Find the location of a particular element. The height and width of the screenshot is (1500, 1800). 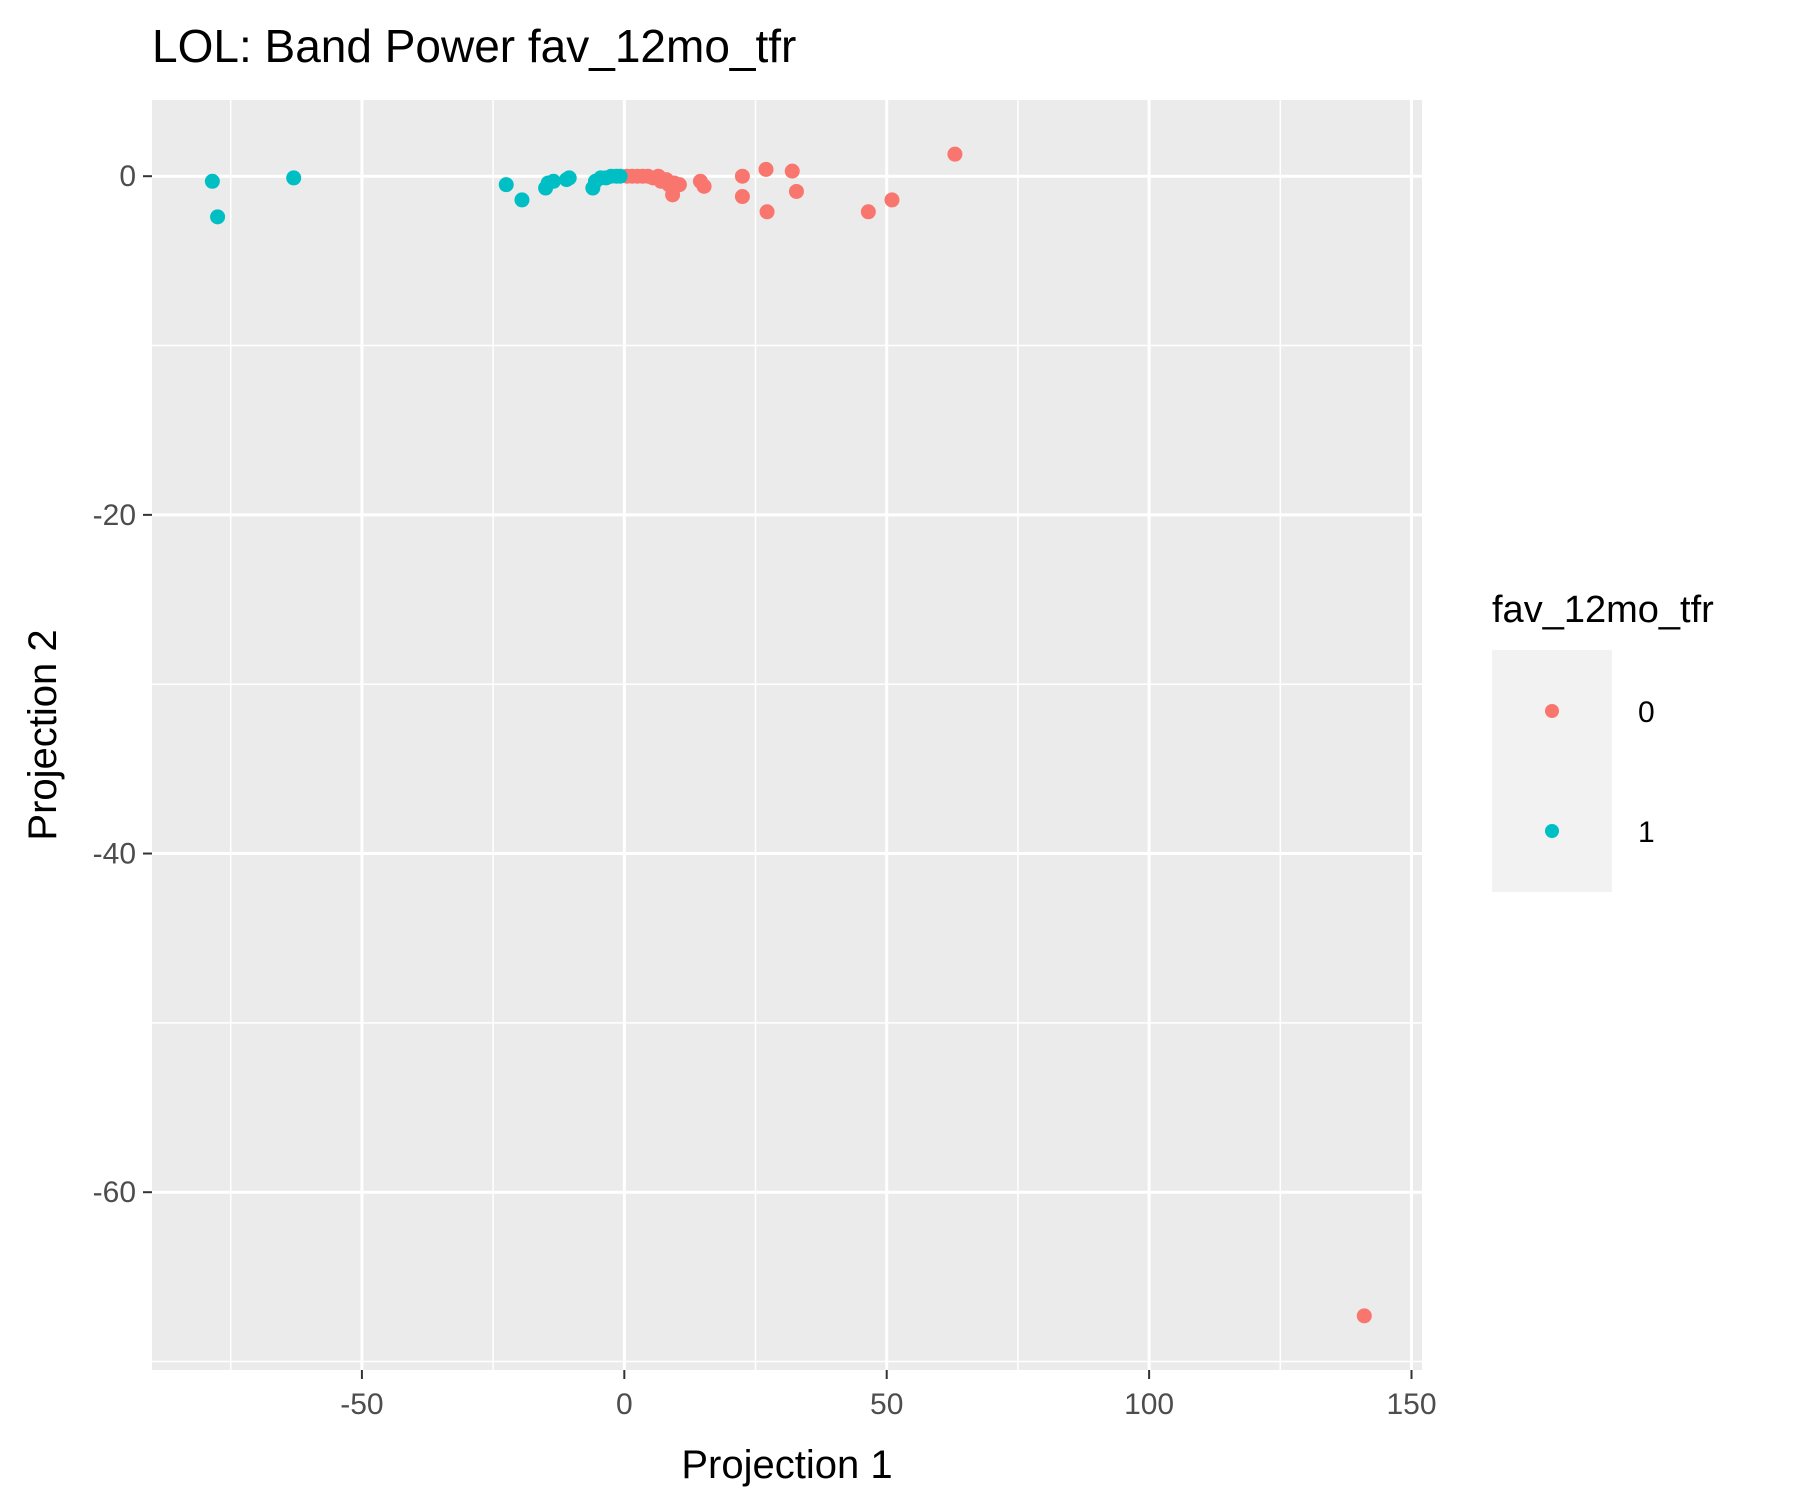

x-axis-ticks: -50 0 50 100 150 is located at coordinates (888, 1395).